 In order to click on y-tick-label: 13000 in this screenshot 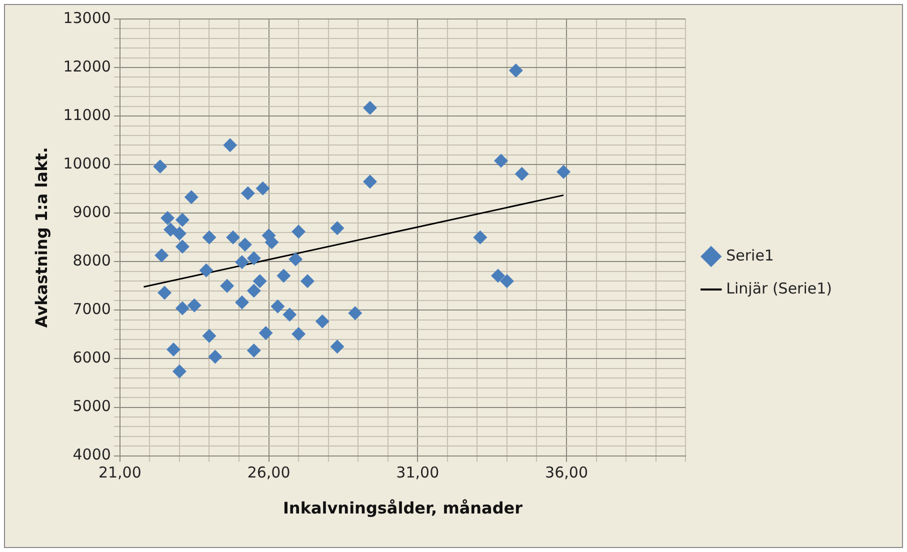, I will do `click(87, 17)`.